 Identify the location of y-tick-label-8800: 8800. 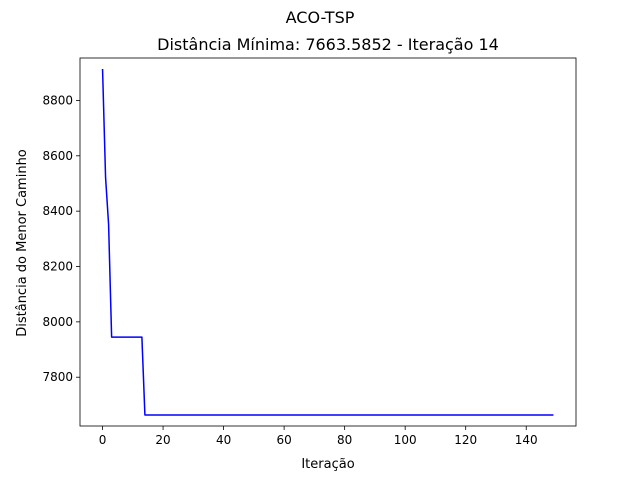
(57, 100).